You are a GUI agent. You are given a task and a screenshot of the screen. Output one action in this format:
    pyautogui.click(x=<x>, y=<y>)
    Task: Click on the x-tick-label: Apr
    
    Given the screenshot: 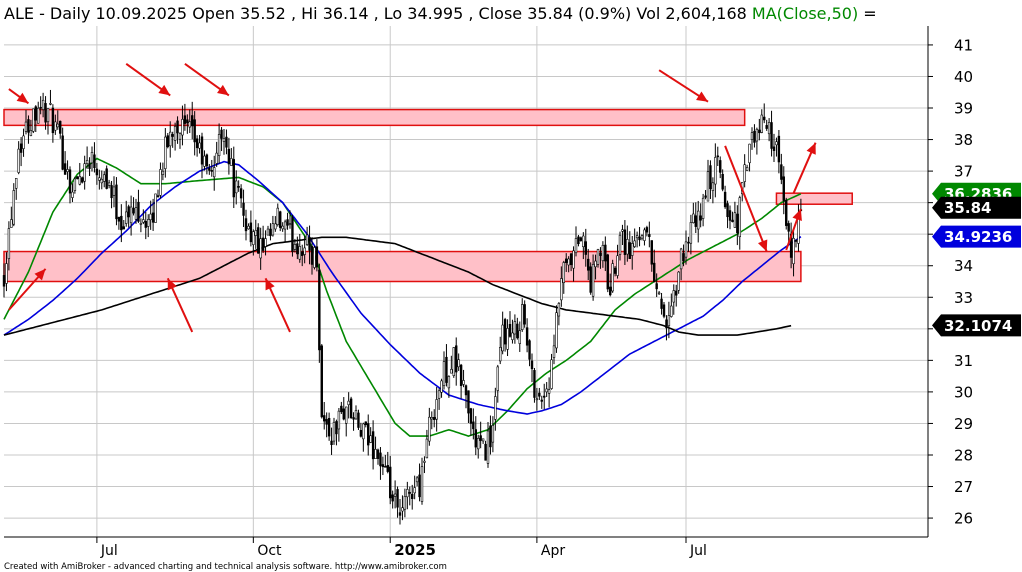 What is the action you would take?
    pyautogui.click(x=553, y=551)
    